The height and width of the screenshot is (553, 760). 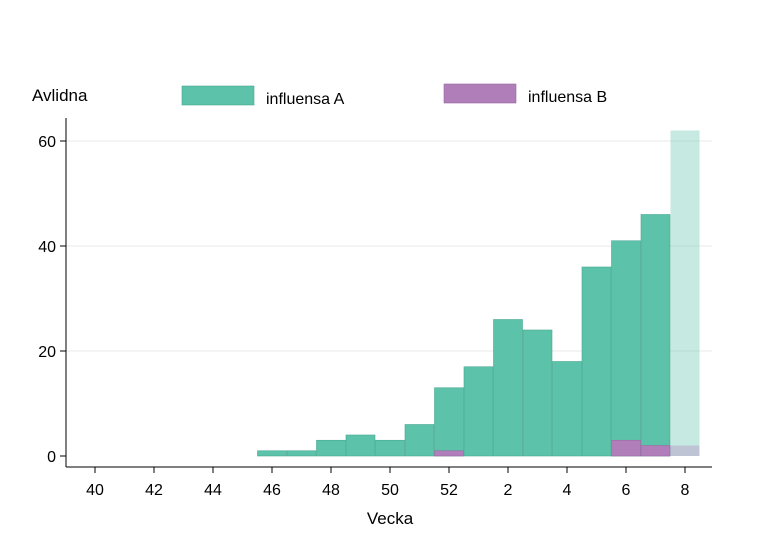 I want to click on y-axis-title: Avlidna, so click(x=60, y=95).